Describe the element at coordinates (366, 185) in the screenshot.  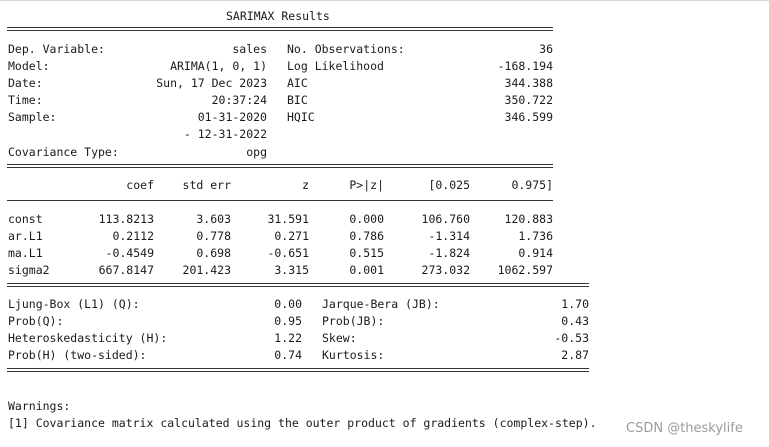
I see `coef-header-cell: P>|z|` at that location.